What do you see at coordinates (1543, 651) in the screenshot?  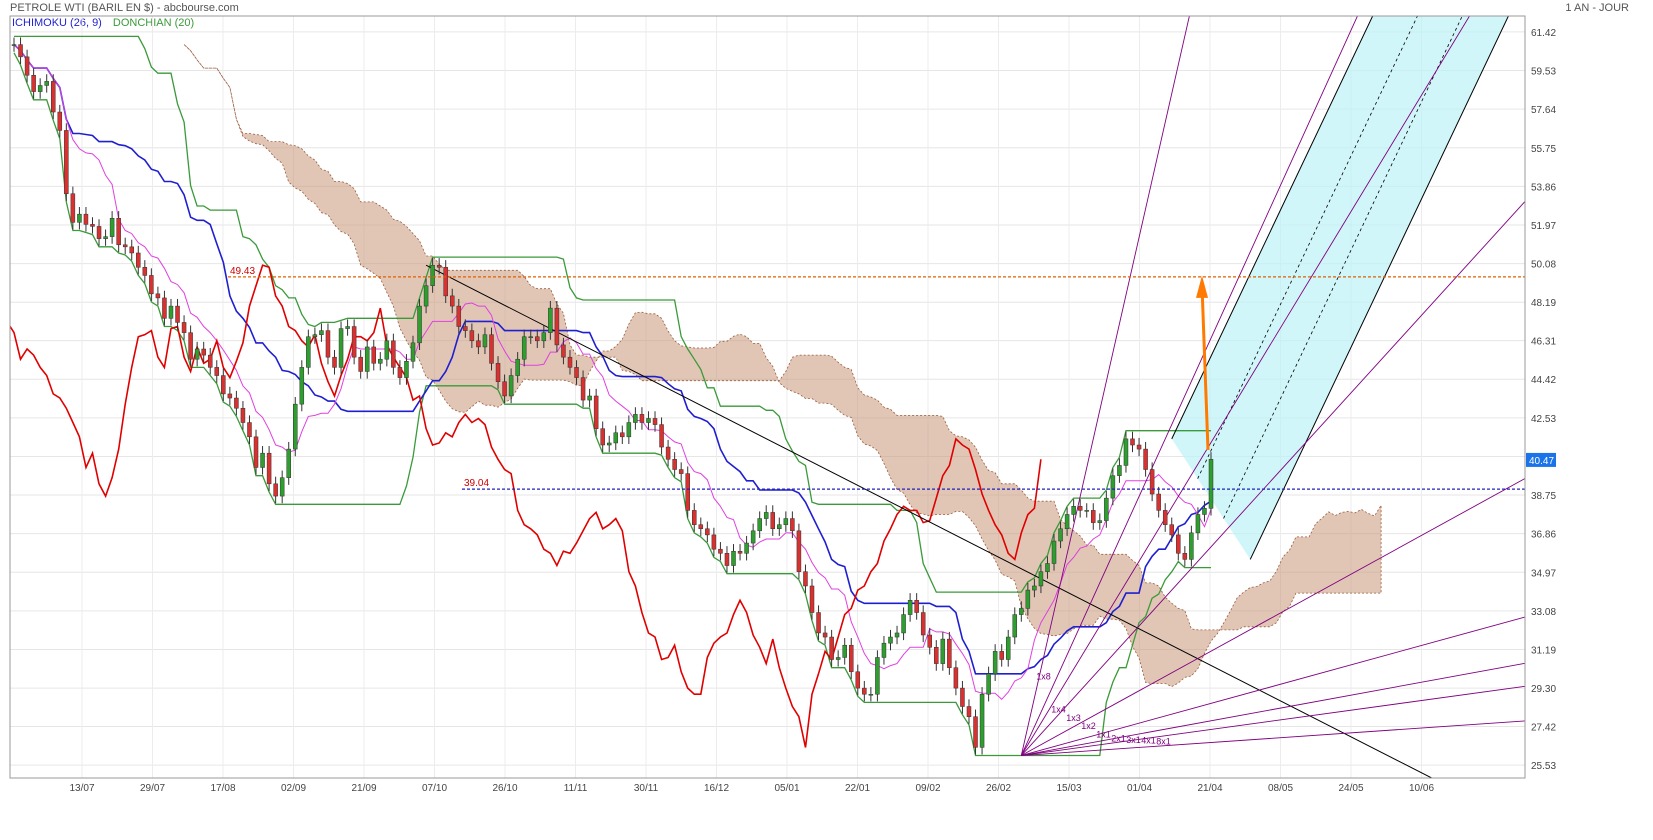 I see `y-tick-label: 31.19` at bounding box center [1543, 651].